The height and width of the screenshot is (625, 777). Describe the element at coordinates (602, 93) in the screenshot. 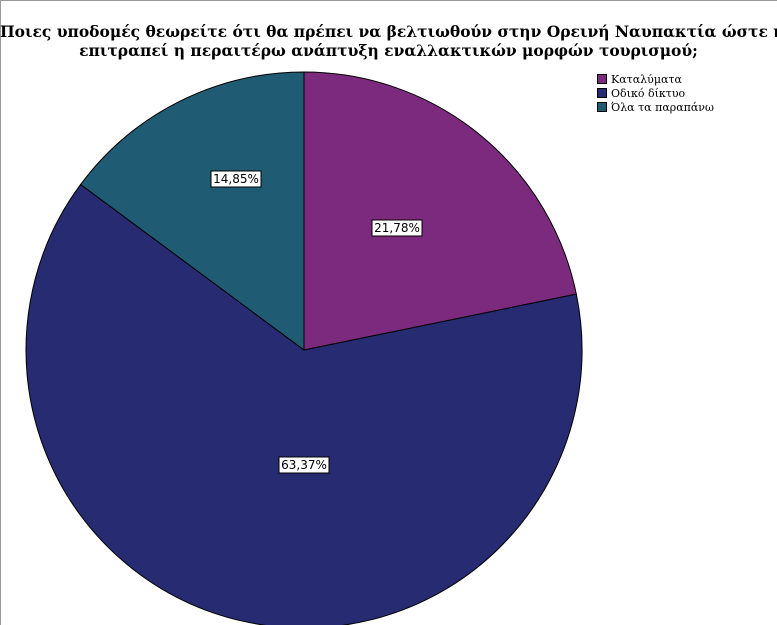

I see `legend-swatch-odiko-diktuo` at that location.